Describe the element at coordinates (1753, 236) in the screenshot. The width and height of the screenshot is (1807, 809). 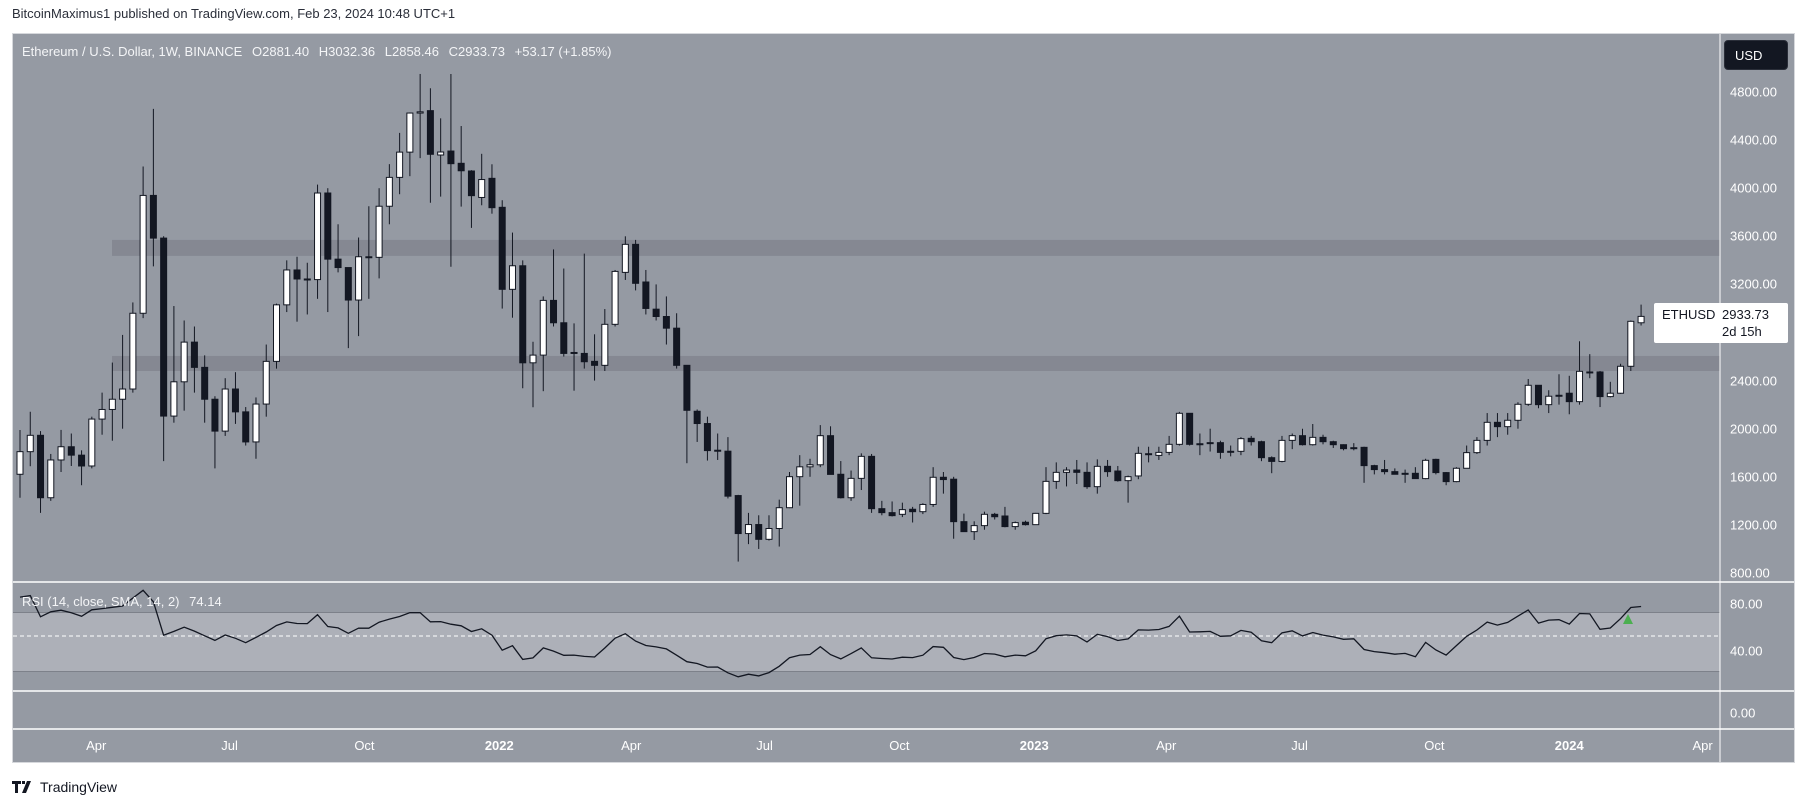
I see `price-axis-label: 3600.00` at that location.